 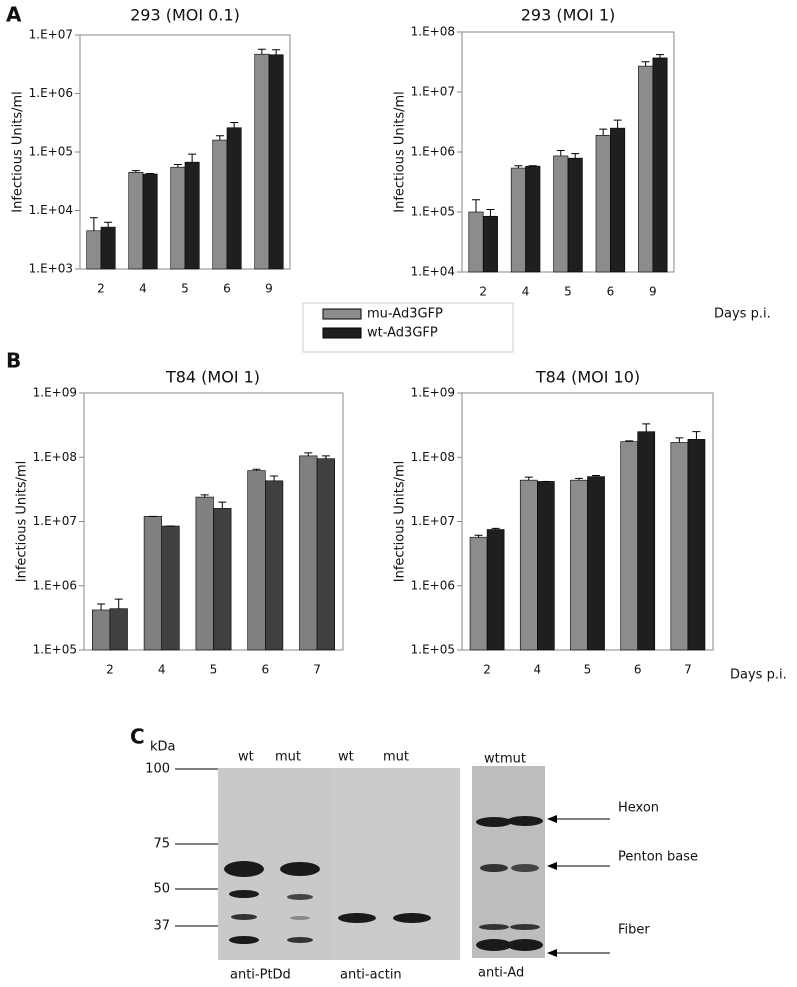 What do you see at coordinates (161, 889) in the screenshot?
I see `marker-label: 50` at bounding box center [161, 889].